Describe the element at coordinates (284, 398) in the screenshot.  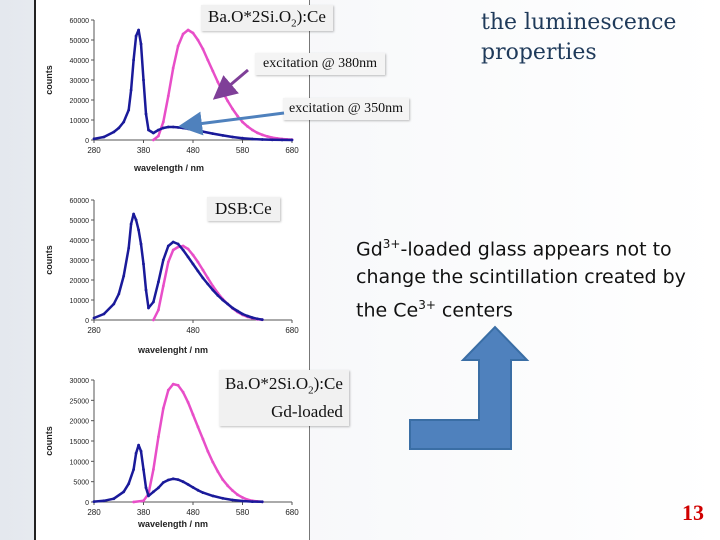
I see `label-baosio-gd-loaded: Ba.O*2Si.O2):Ce Gd-loaded` at that location.